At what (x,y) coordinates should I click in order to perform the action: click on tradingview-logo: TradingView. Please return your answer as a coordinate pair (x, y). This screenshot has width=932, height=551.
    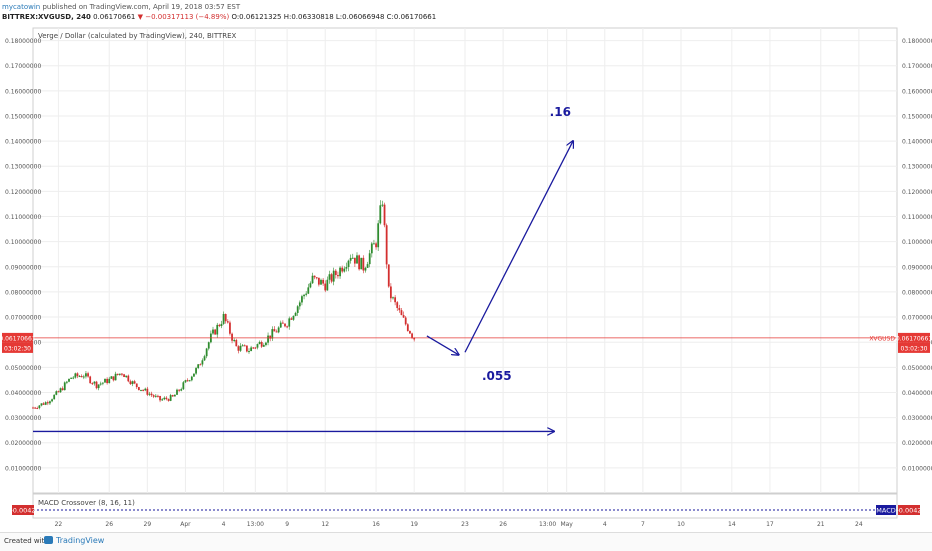
    Looking at the image, I should click on (74, 540).